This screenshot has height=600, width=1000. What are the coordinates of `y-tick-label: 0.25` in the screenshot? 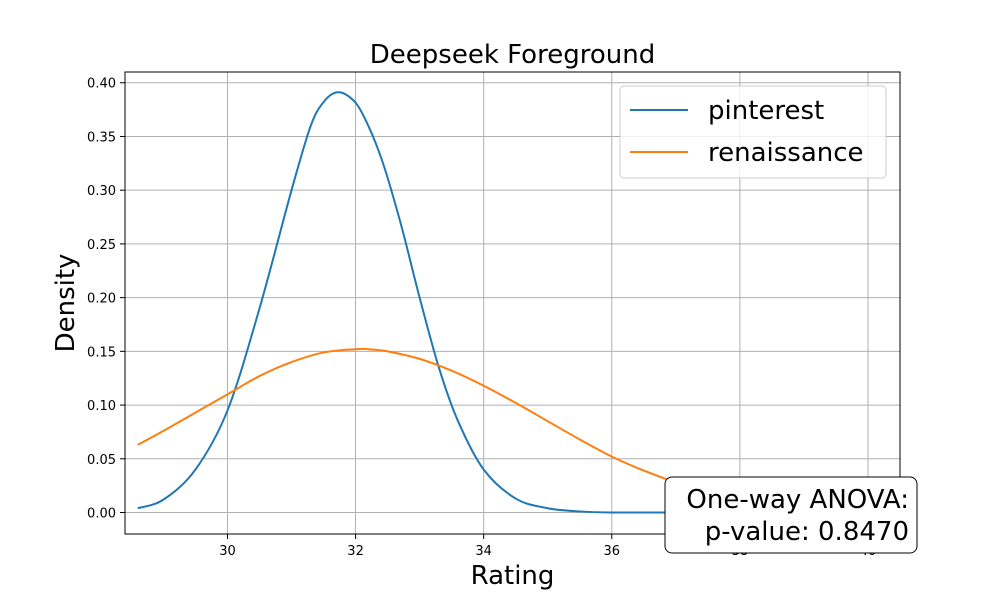 It's located at (101, 245).